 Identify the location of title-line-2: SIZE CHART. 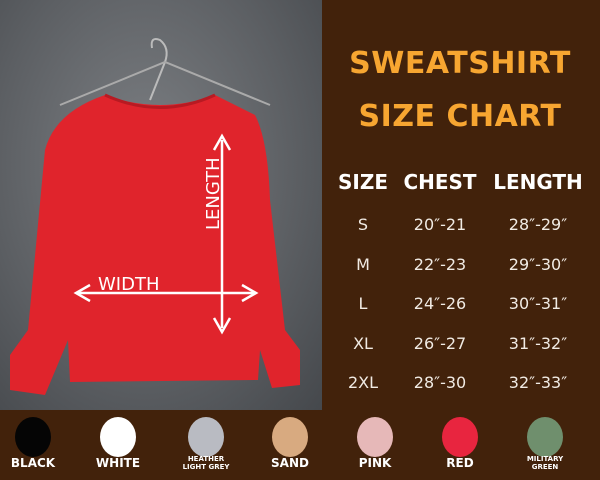
(460, 116).